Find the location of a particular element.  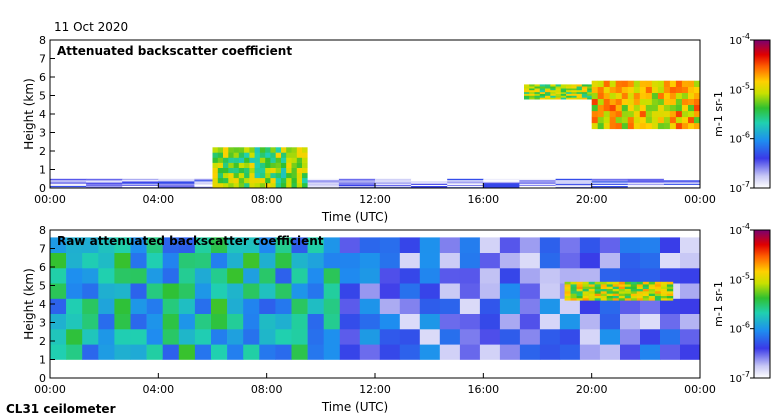

x-tick-label: 20:00 is located at coordinates (592, 389).